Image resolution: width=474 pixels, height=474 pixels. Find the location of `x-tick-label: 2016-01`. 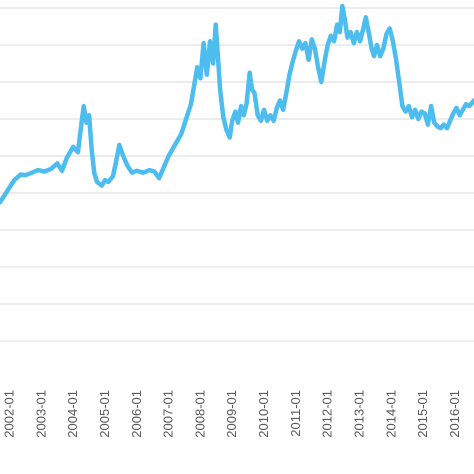

x-tick-label: 2016-01 is located at coordinates (454, 414).